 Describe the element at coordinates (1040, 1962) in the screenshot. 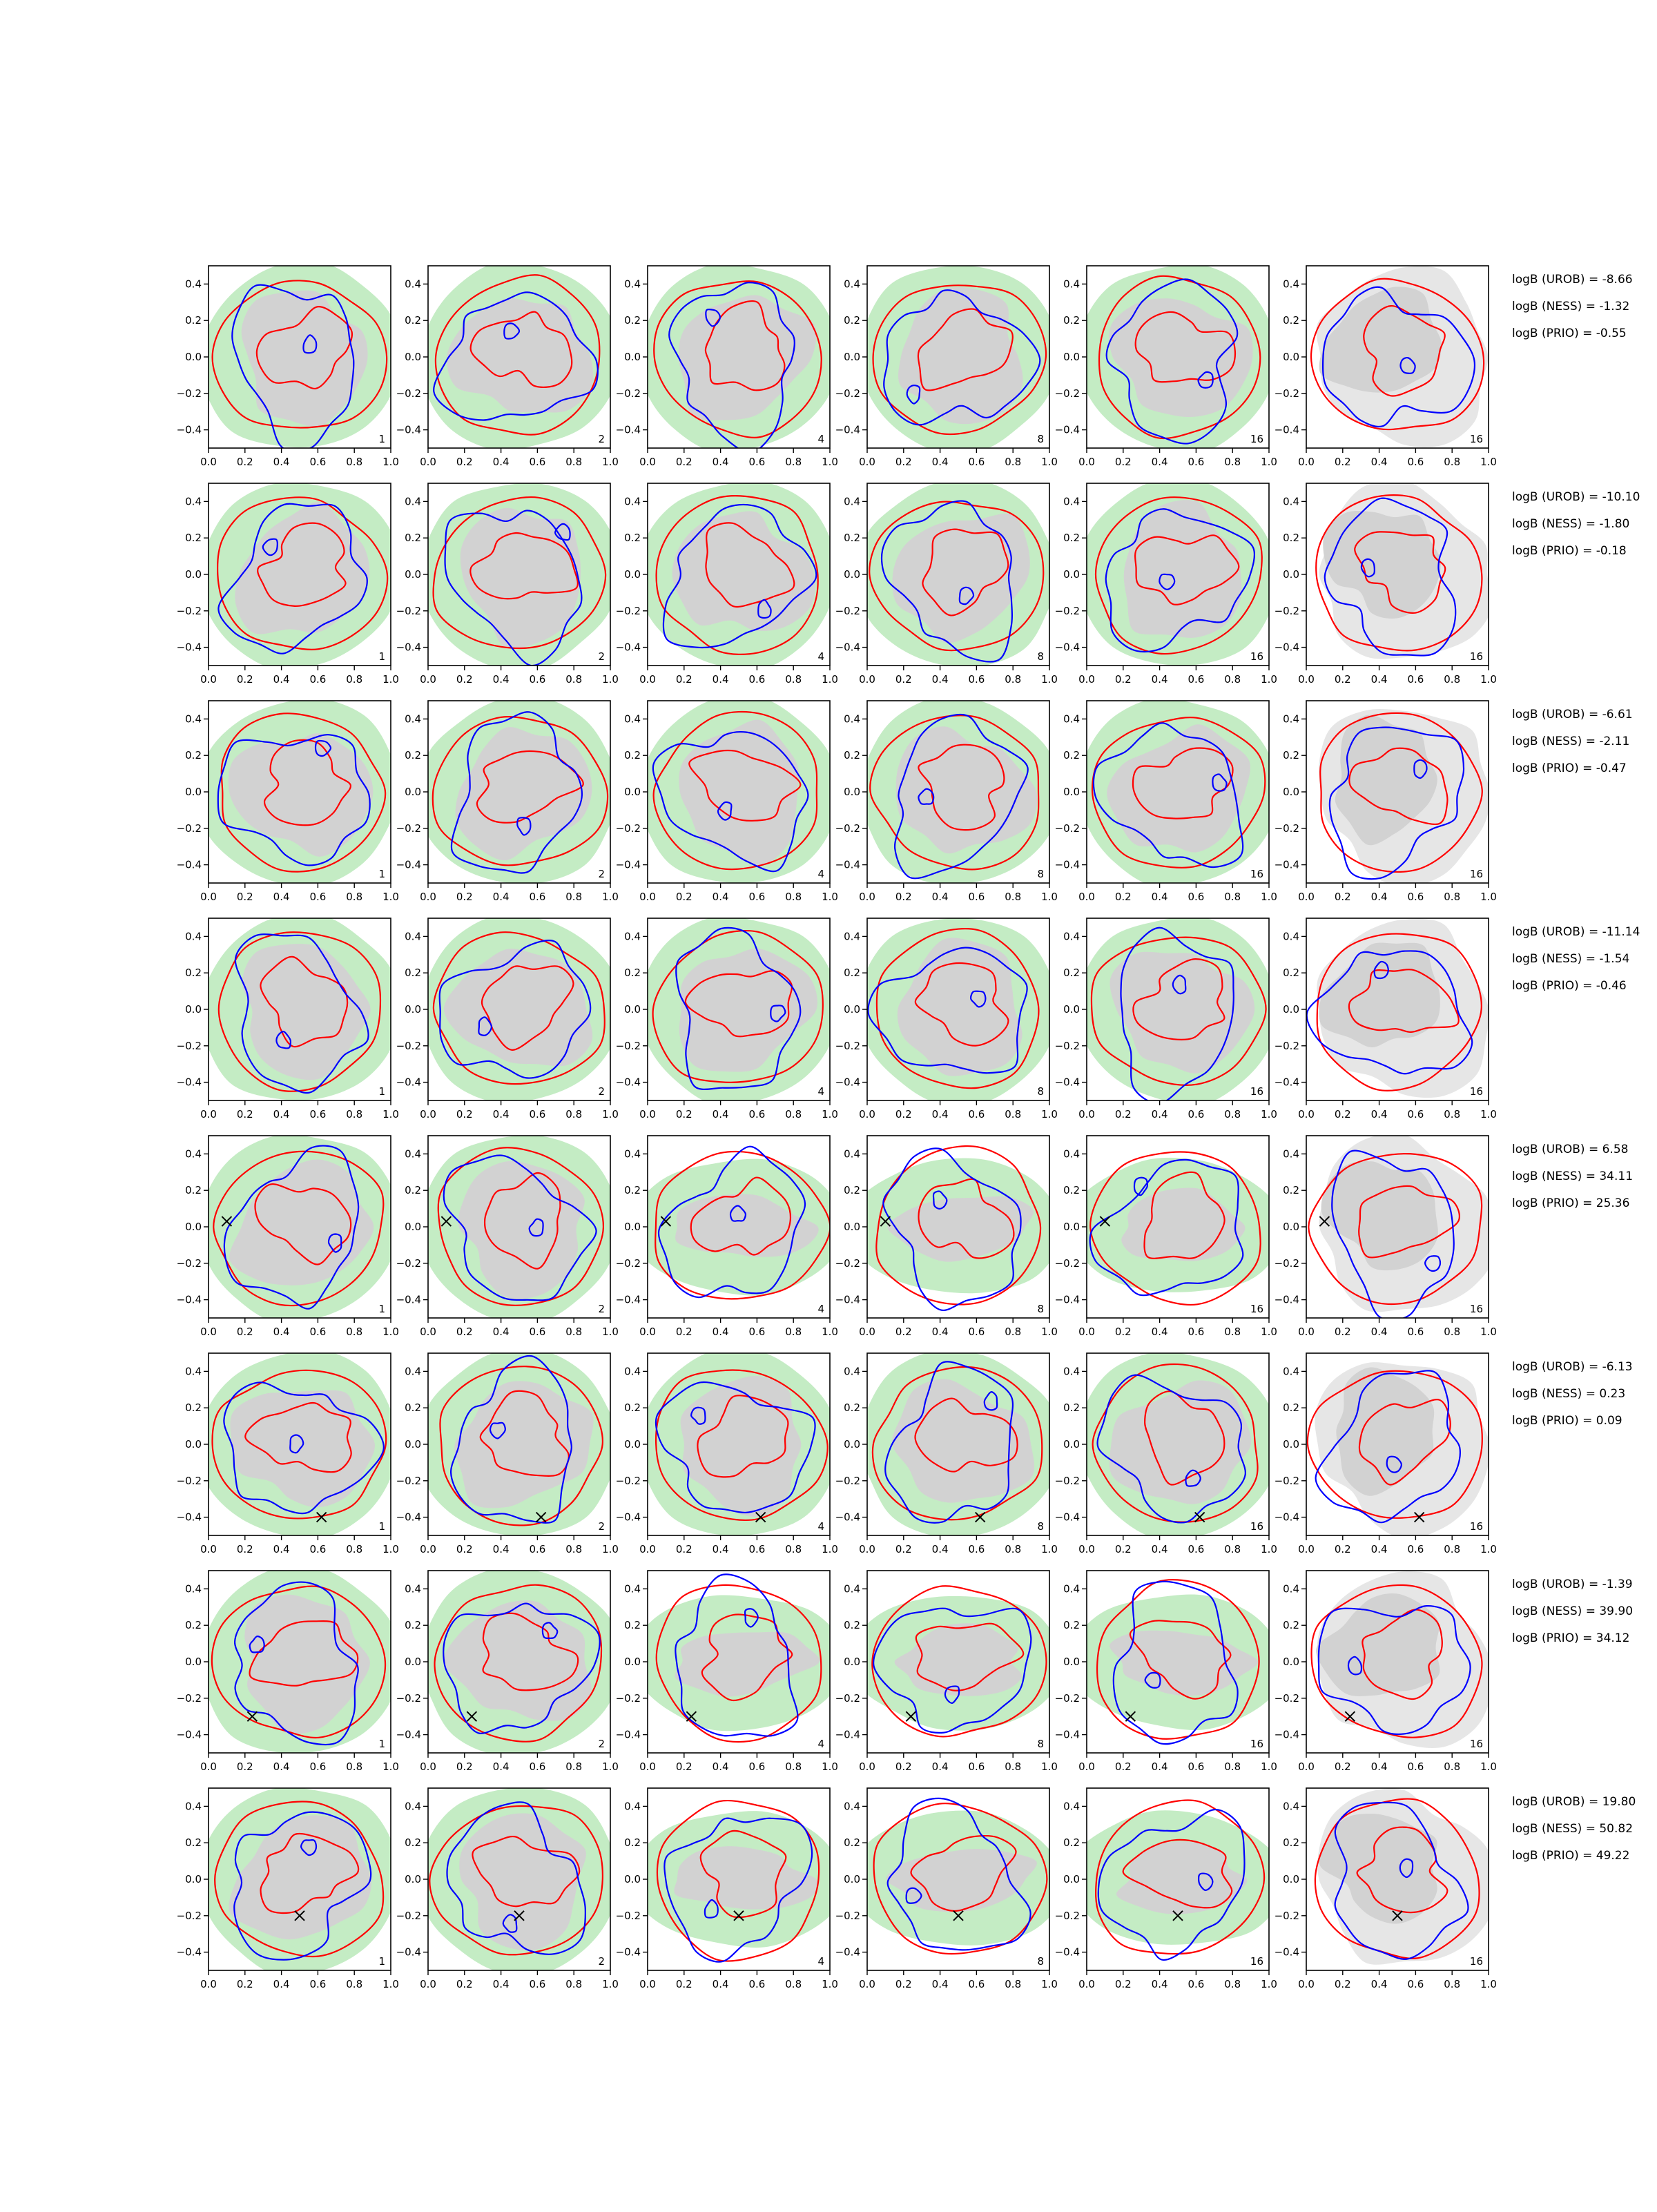

I see `panel-column-label: 8` at that location.